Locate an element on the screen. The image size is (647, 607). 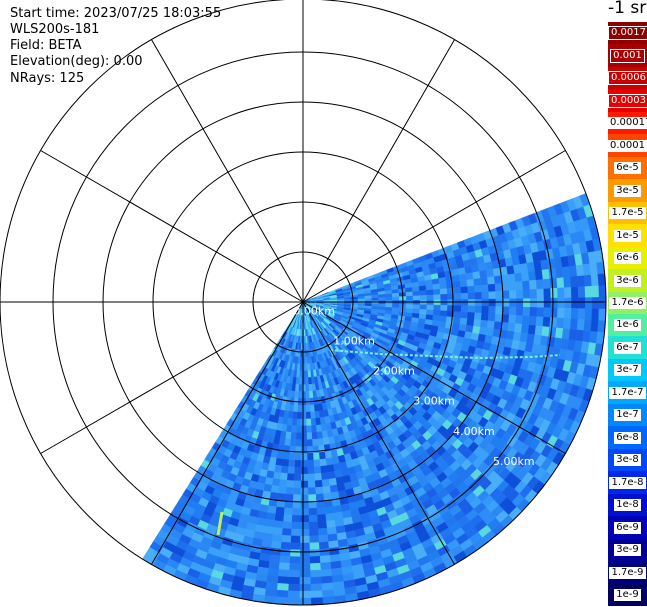
colorbar-tick-label: 6e-8 is located at coordinates (627, 437).